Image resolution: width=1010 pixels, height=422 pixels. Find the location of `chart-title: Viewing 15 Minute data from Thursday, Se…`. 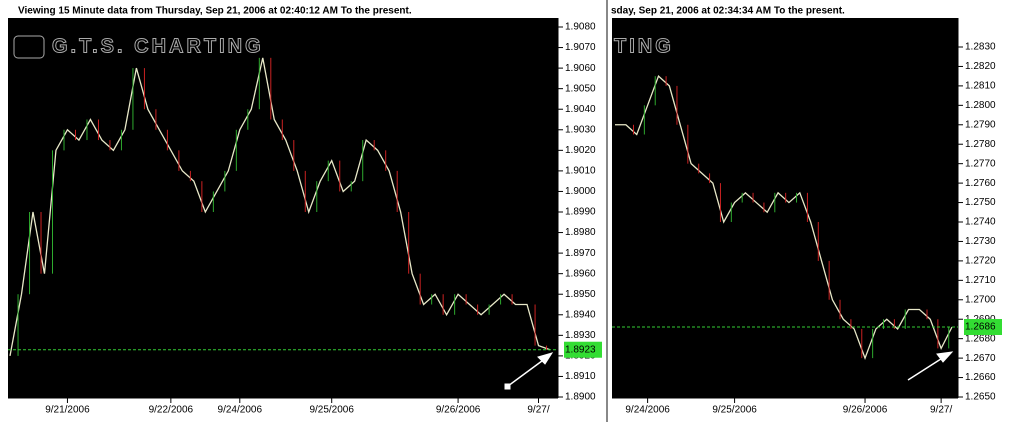

chart-title: Viewing 15 Minute data from Thursday, Se… is located at coordinates (215, 11).